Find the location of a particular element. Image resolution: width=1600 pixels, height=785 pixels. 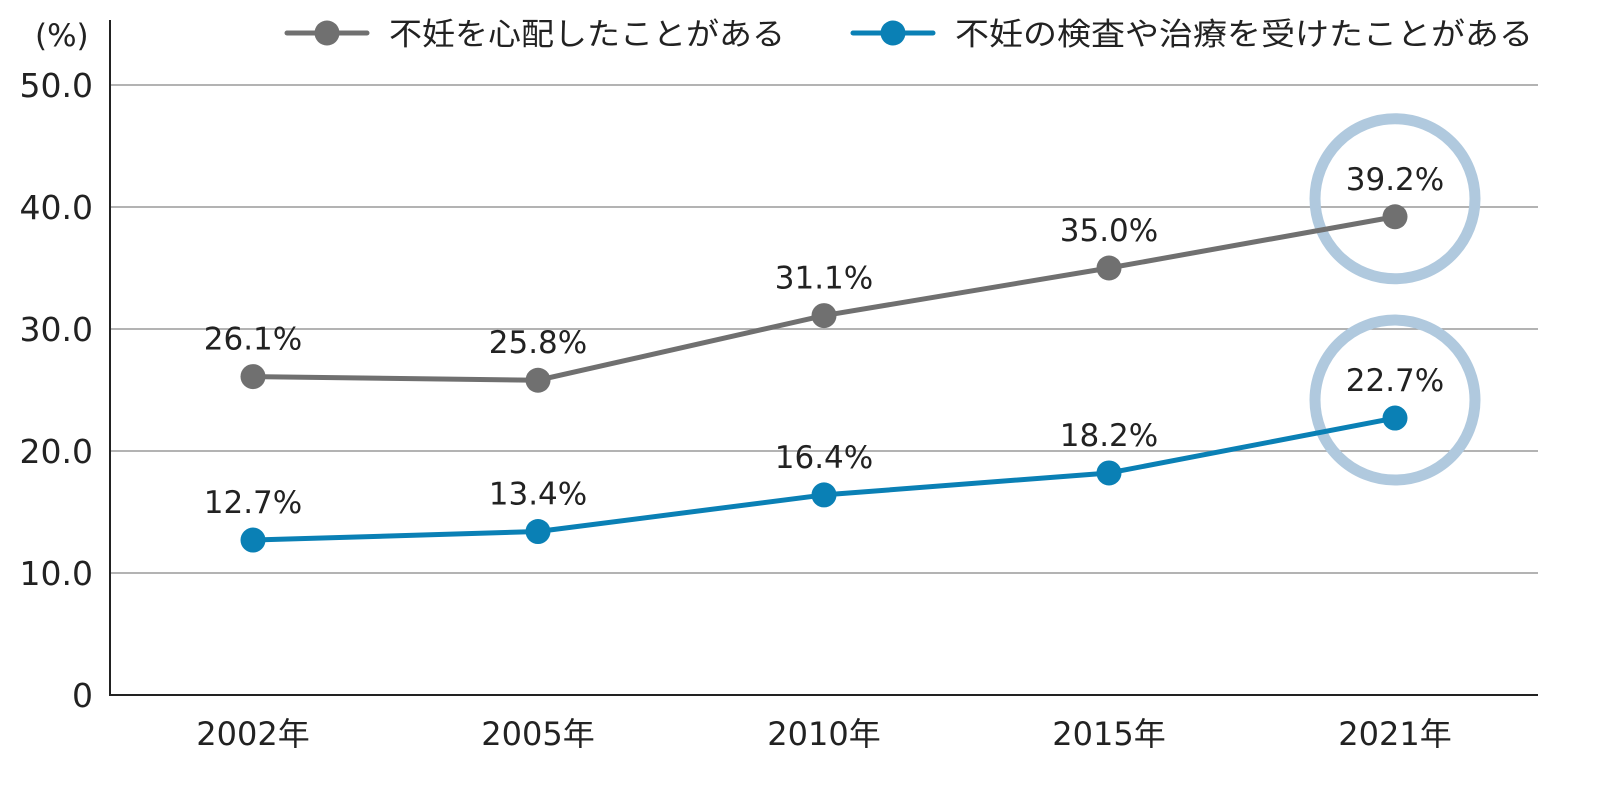

x-tick-labels: 2002年 2005年 2010年 2015年 2021年 is located at coordinates (823, 734).